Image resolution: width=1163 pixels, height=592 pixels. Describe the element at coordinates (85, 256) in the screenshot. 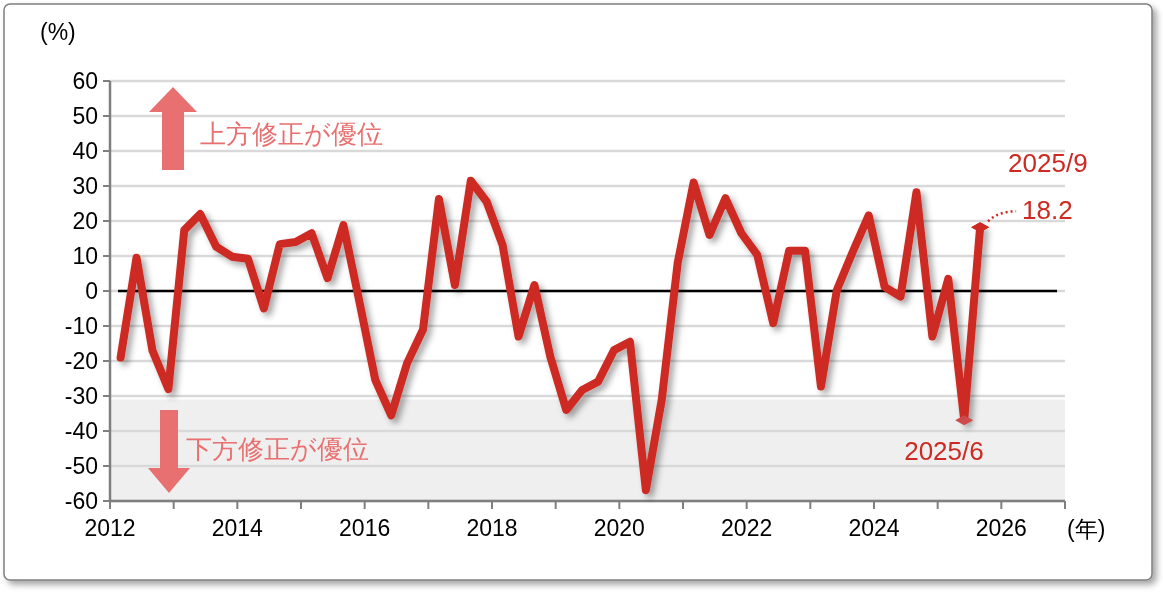

I see `y-tick-label: 10` at that location.